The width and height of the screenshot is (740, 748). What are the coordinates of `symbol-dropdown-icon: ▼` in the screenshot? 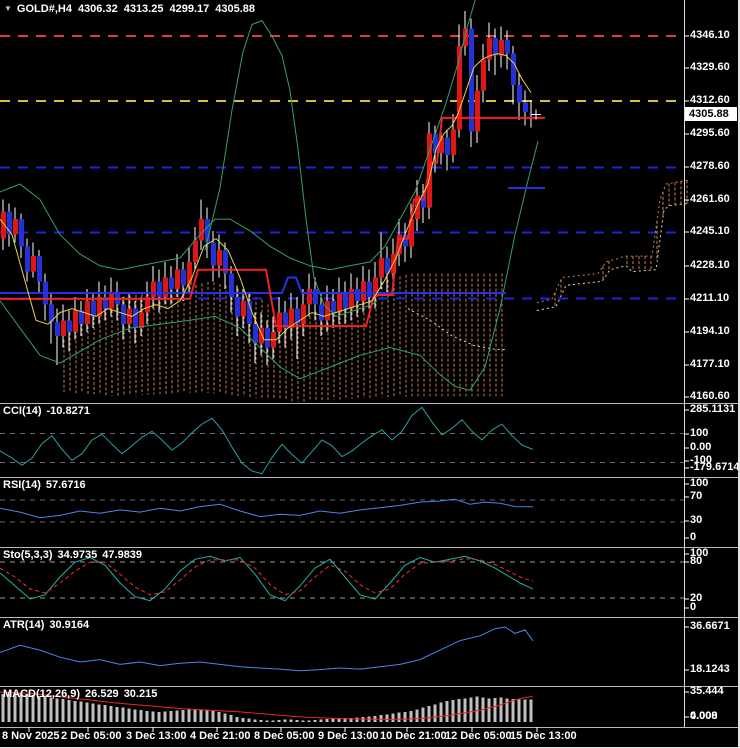 It's located at (8, 8).